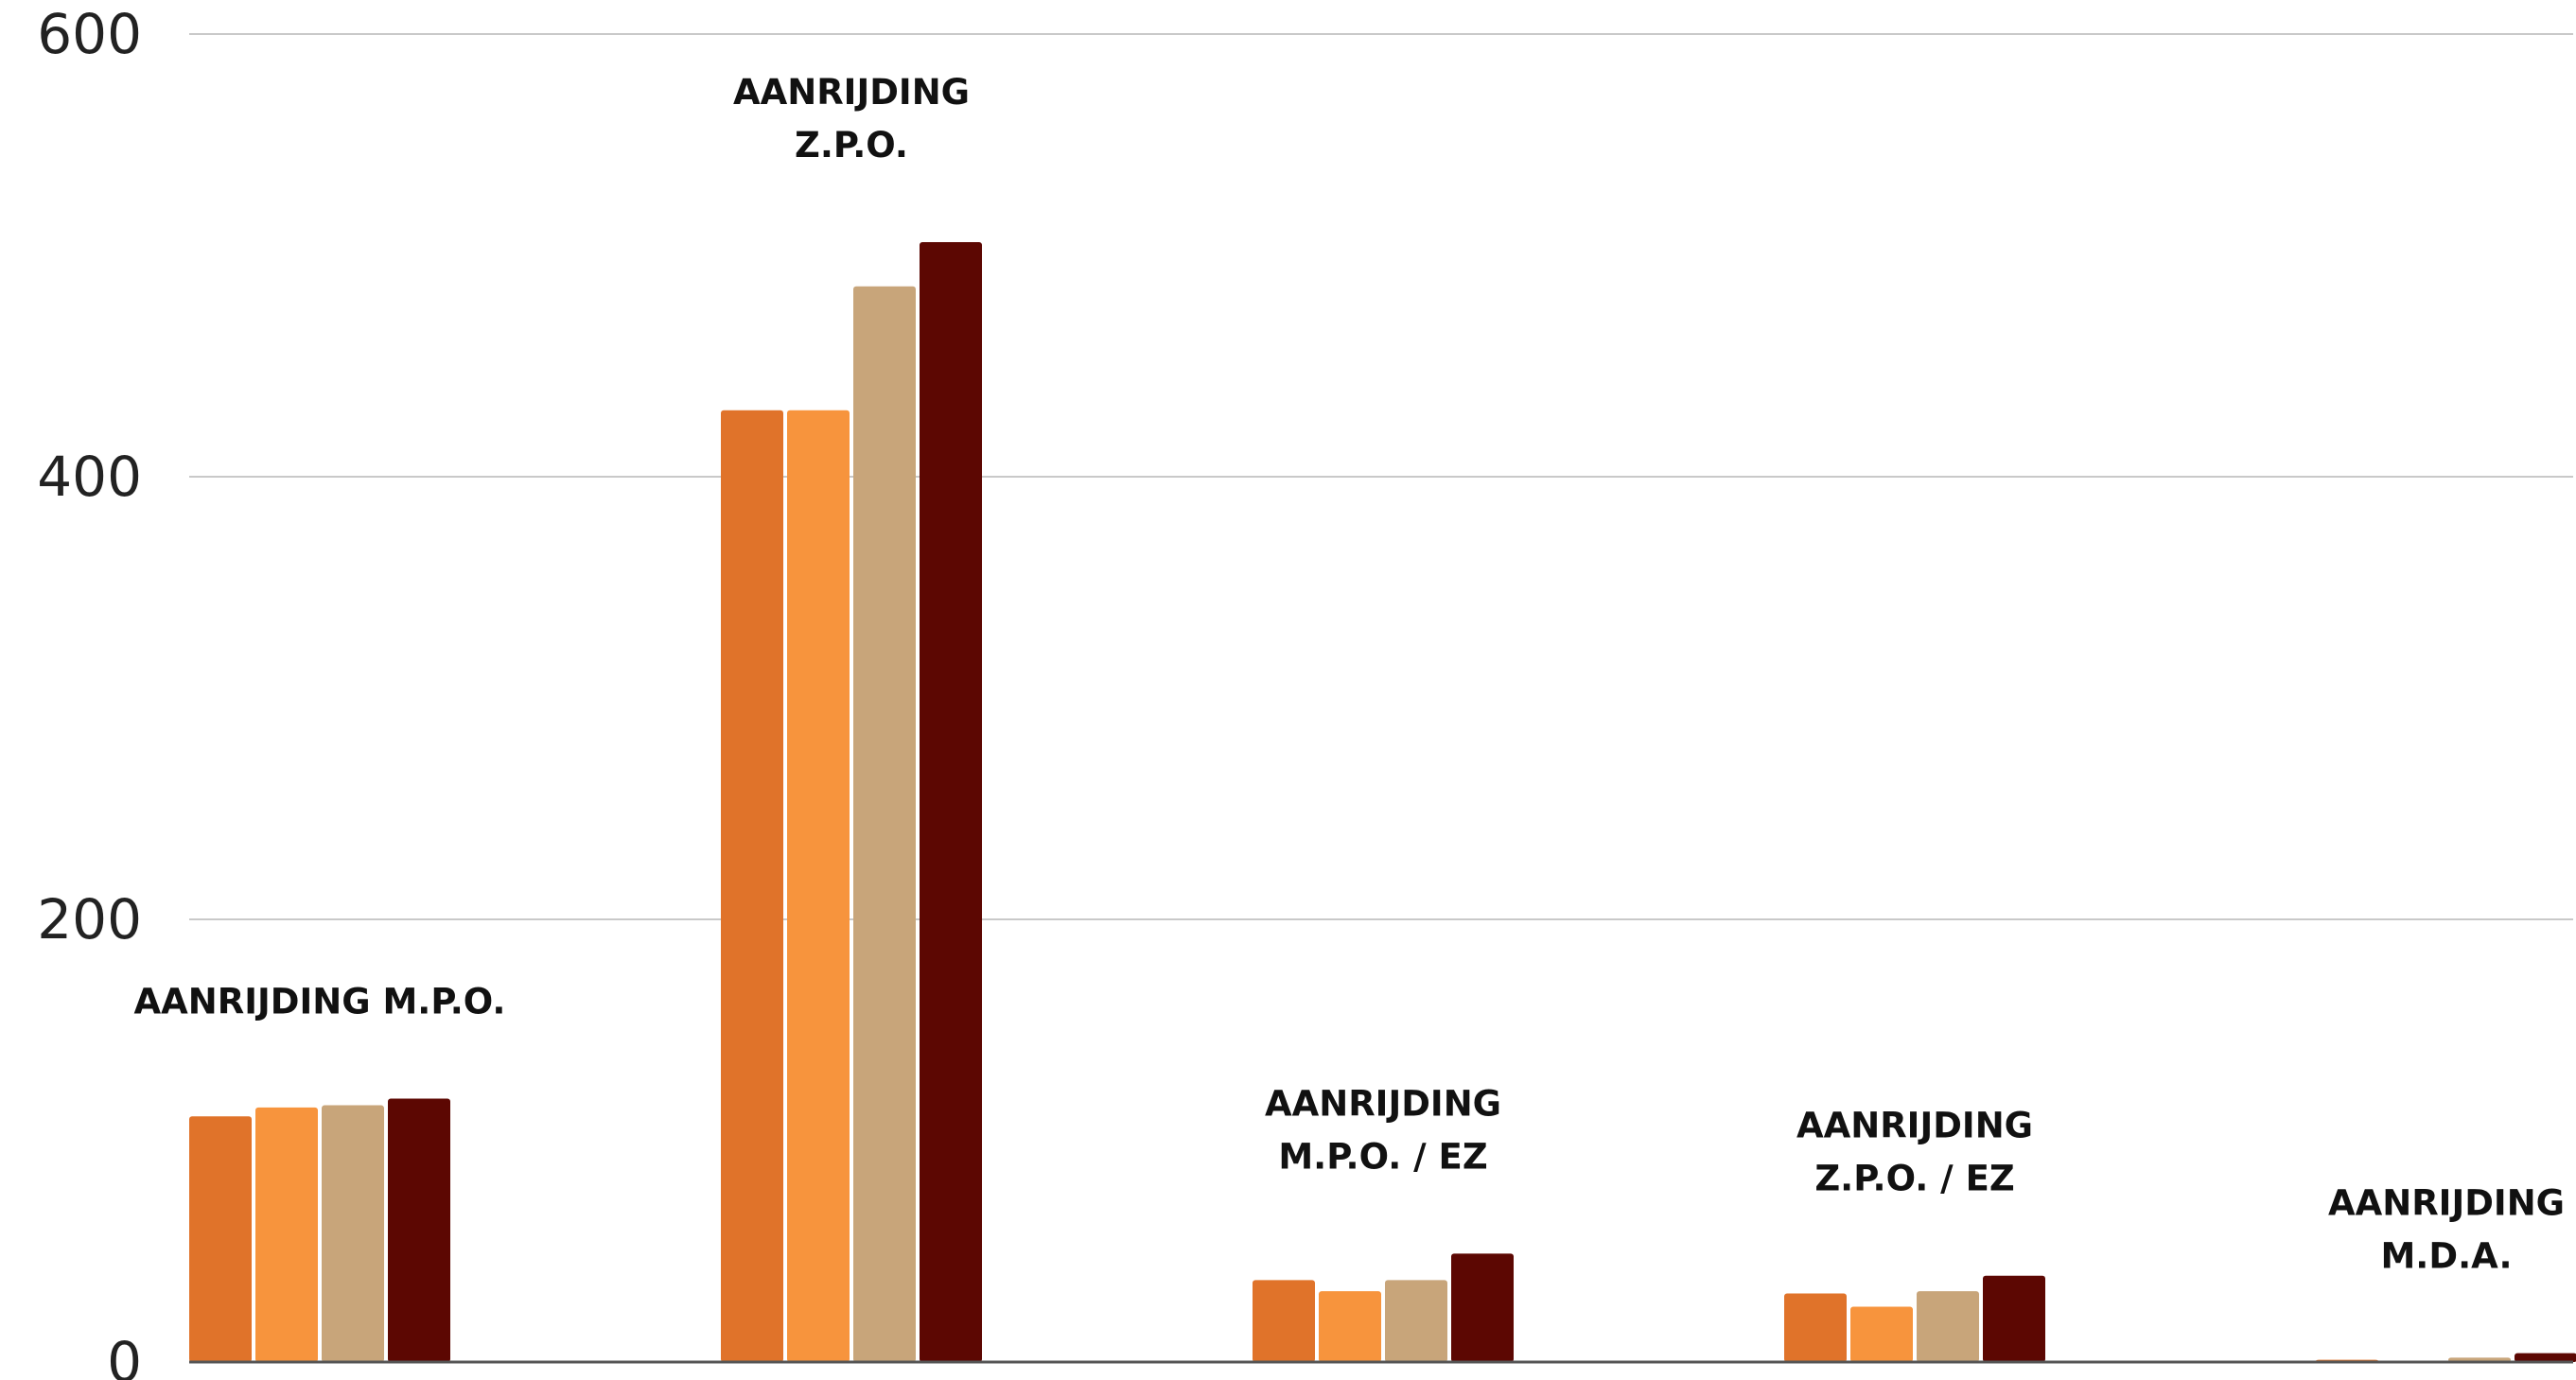 This screenshot has width=2576, height=1380. Describe the element at coordinates (1383, 1156) in the screenshot. I see `category-label: M.P.O. / EZ` at that location.